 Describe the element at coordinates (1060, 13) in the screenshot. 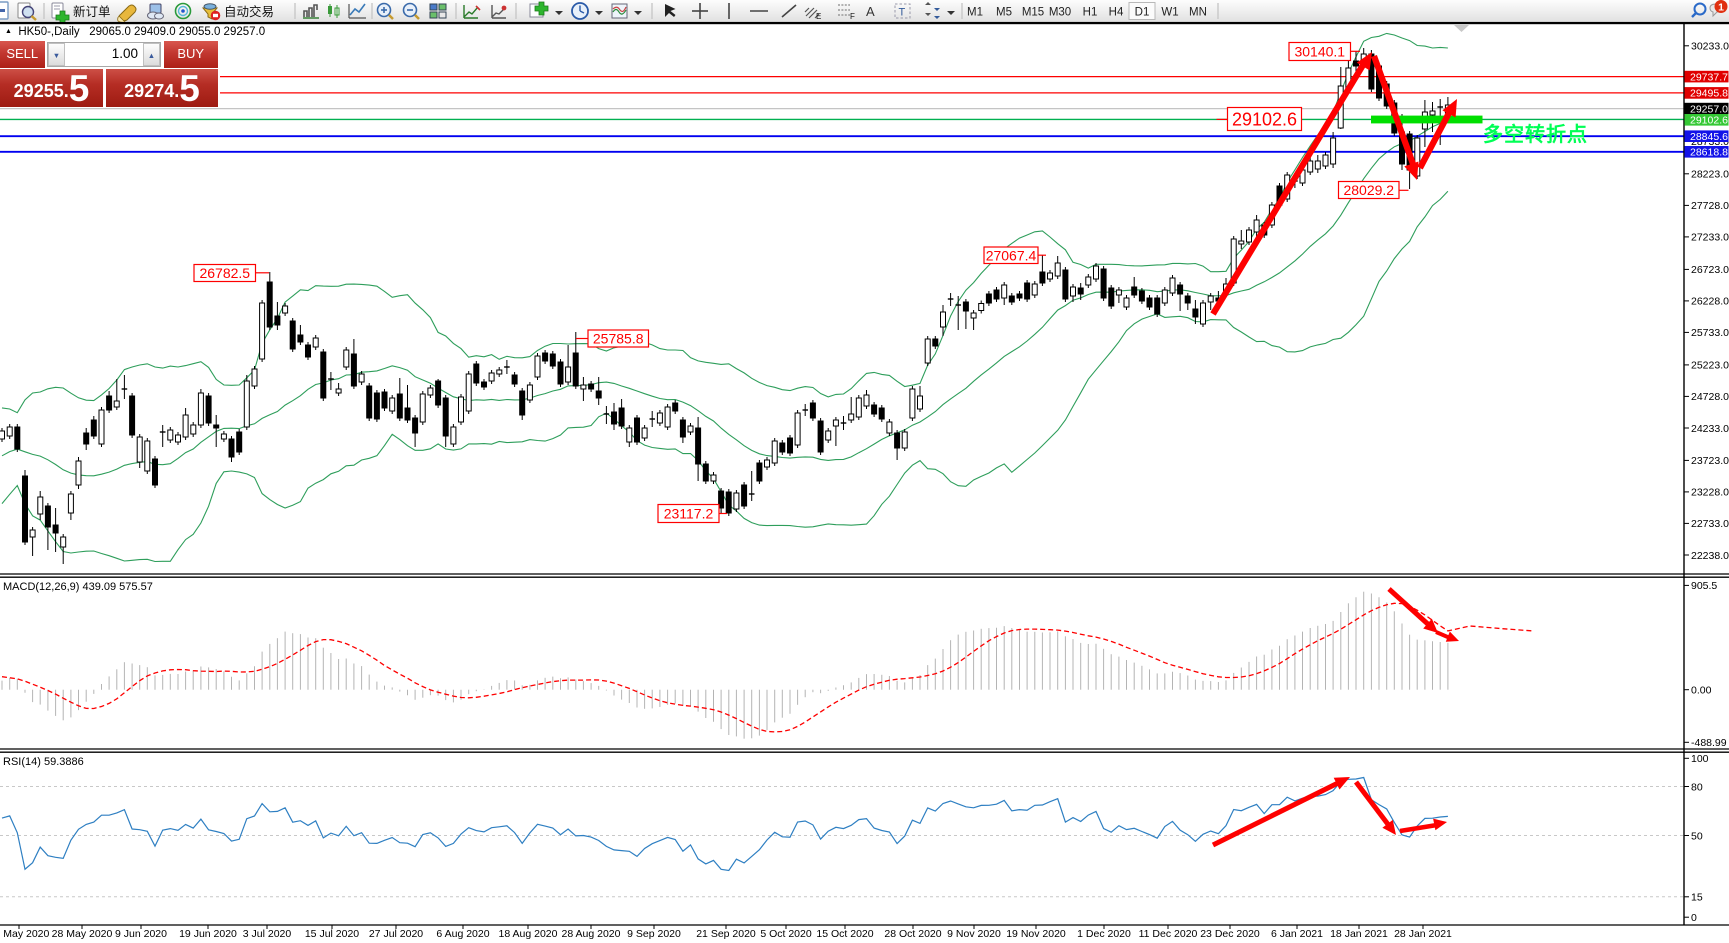

I see `svg-text: M30` at that location.